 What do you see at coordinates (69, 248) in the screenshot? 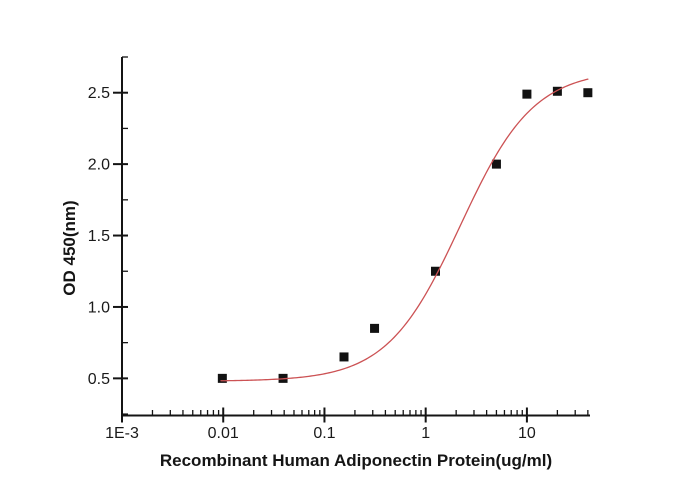
I see `y-axis-title: OD 450(nm)` at bounding box center [69, 248].